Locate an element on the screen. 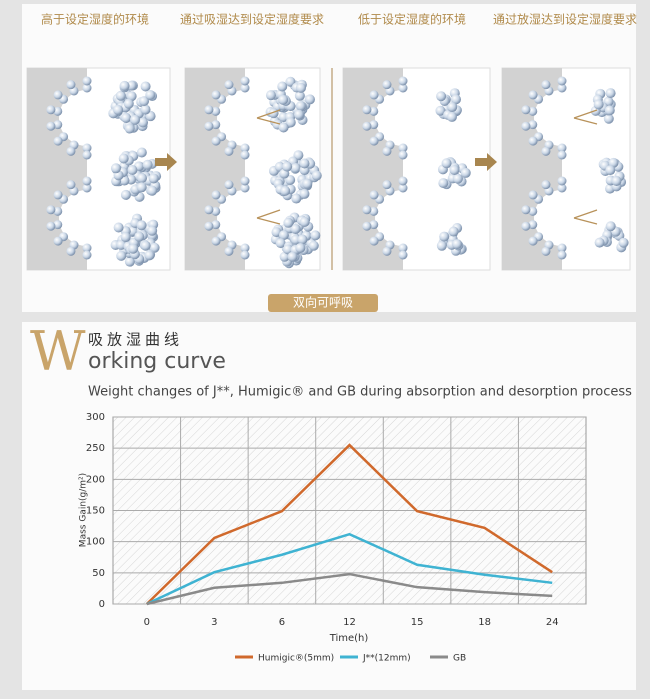  diagram-label: 低于设定湿度的环境 is located at coordinates (412, 19).